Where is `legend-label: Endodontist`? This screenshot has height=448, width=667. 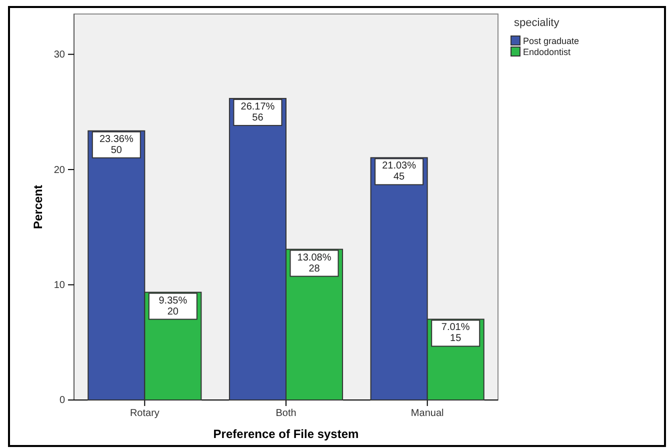 legend-label: Endodontist is located at coordinates (547, 52).